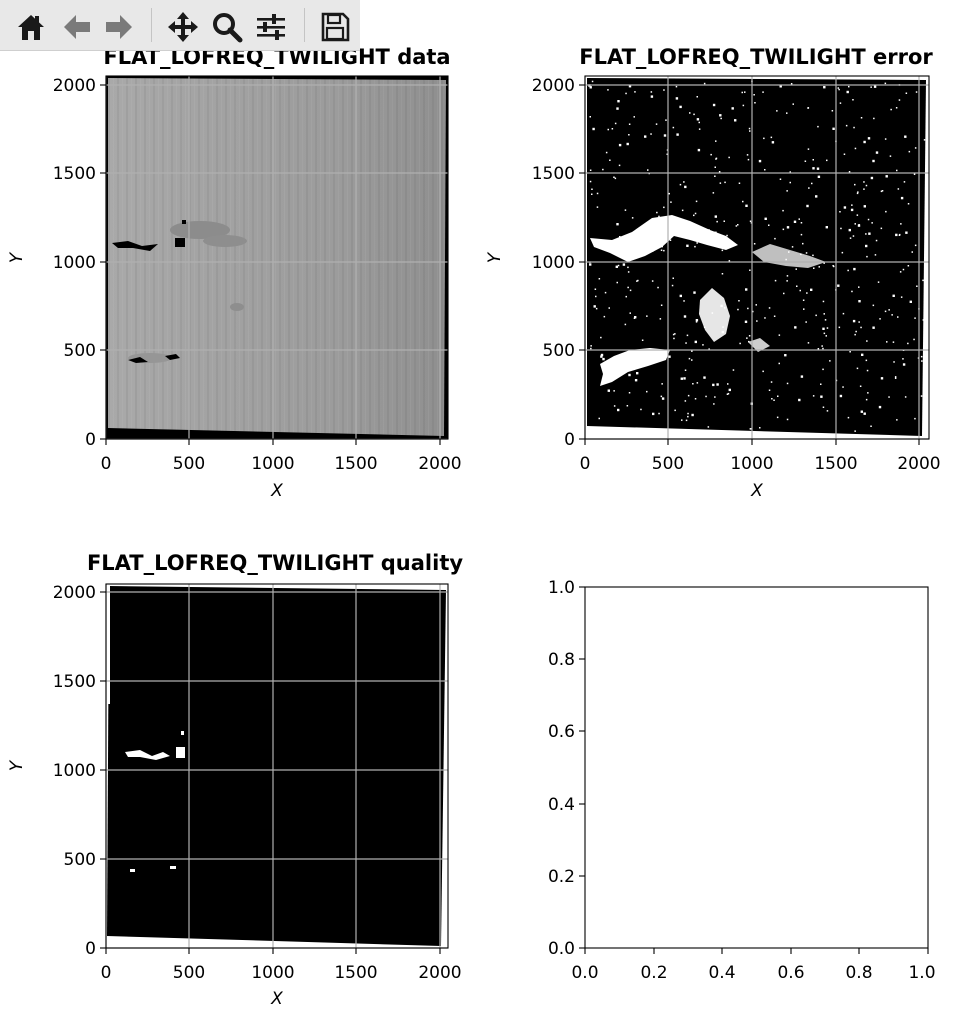 The width and height of the screenshot is (969, 1012). I want to click on xtick-label: 500, so click(189, 464).